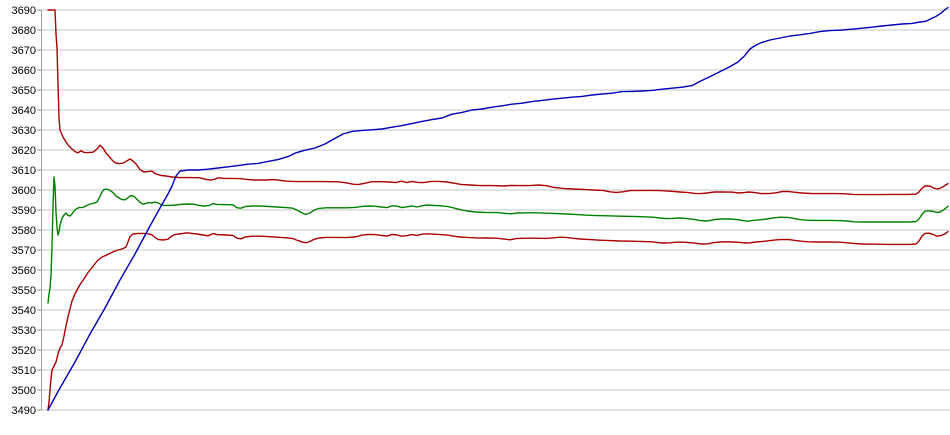  I want to click on y-axis-ticks, so click(39, 210).